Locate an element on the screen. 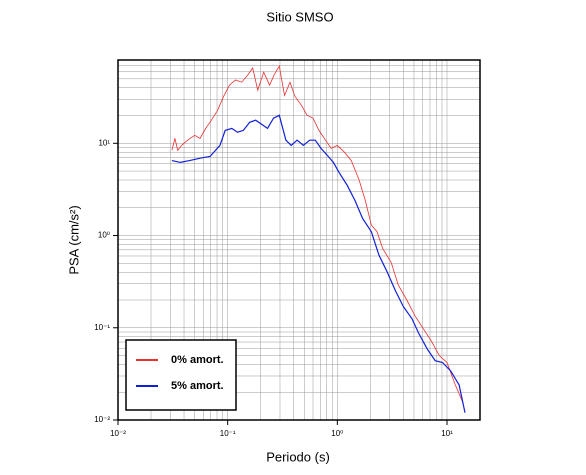 The width and height of the screenshot is (586, 475). x-tick-label: 10⁻² is located at coordinates (118, 433).